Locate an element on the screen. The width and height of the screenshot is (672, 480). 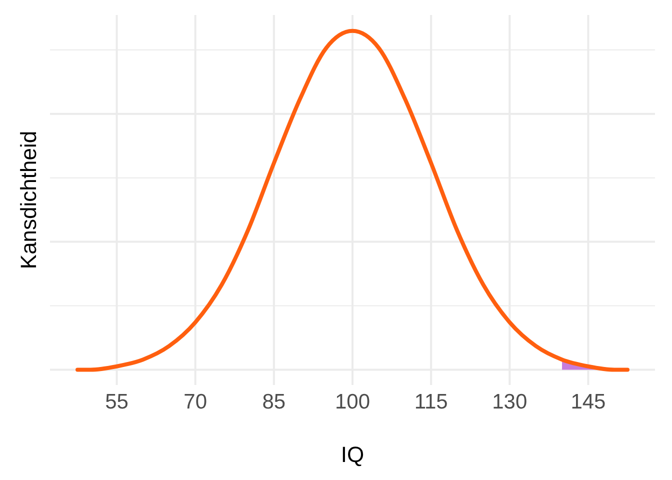
x-tick-label: 115 is located at coordinates (431, 402).